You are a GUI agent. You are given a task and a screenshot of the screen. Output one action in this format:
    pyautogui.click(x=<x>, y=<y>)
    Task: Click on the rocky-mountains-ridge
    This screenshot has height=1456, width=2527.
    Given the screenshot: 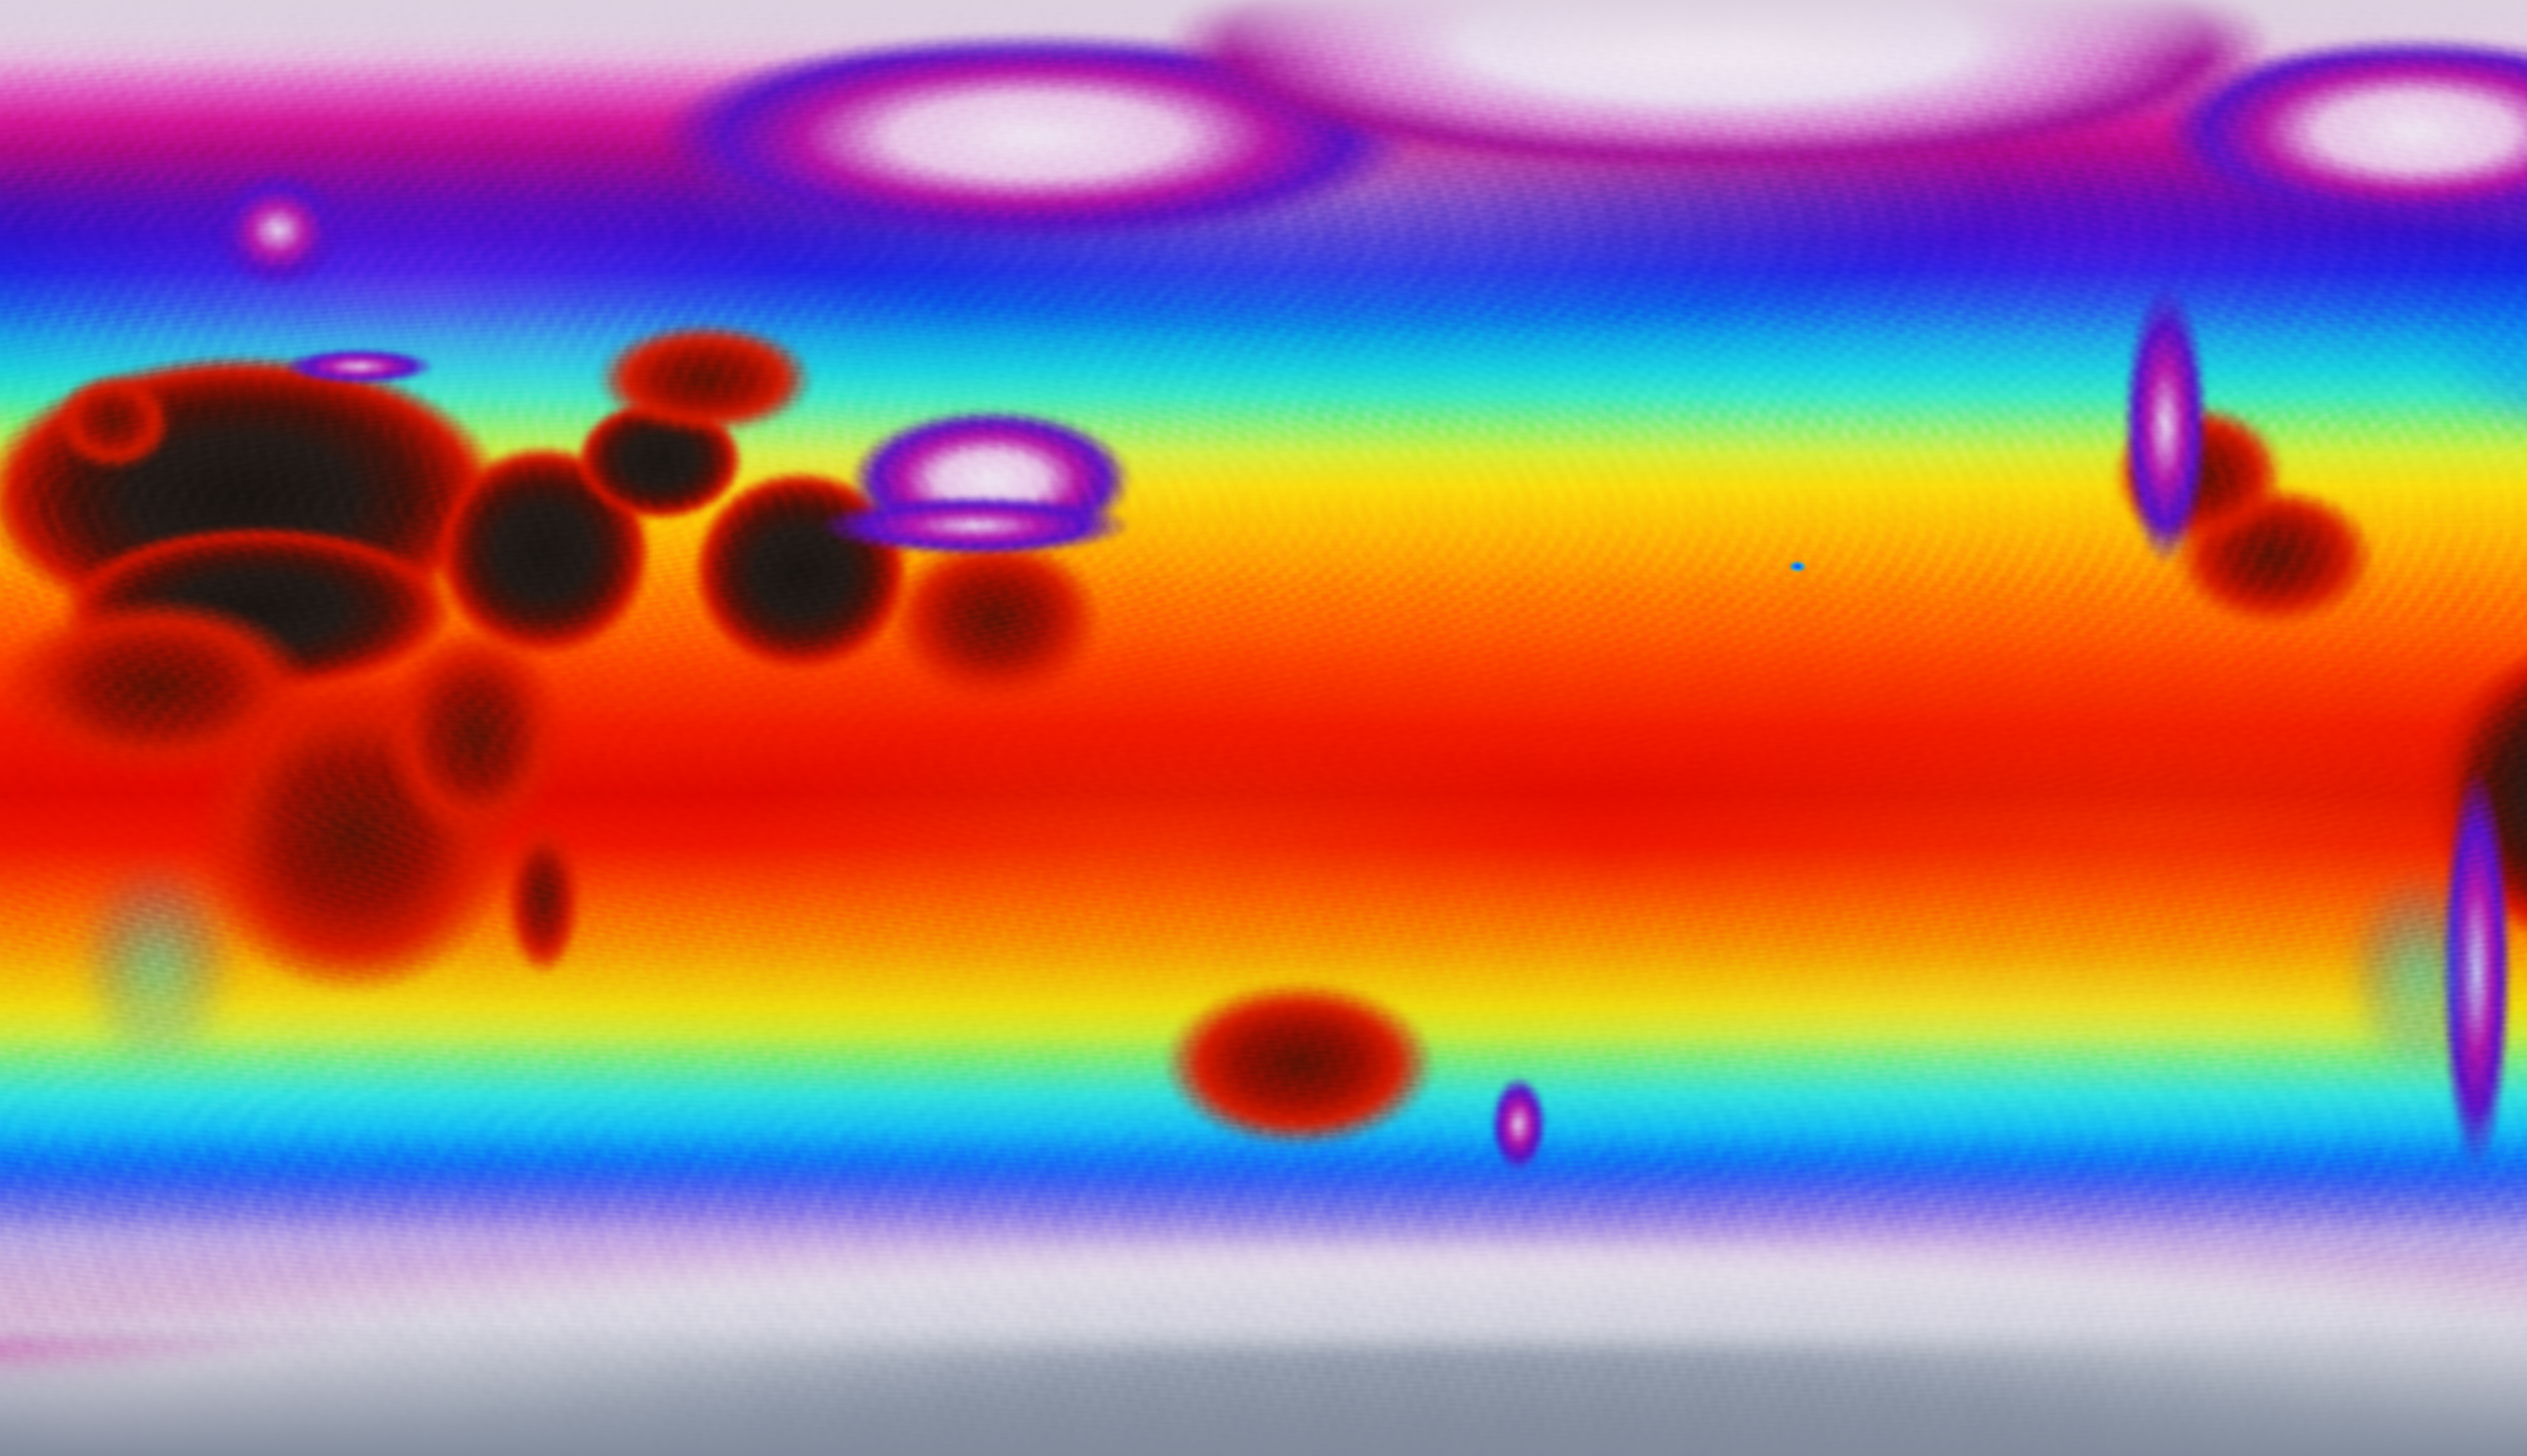 What is the action you would take?
    pyautogui.click(x=2166, y=424)
    